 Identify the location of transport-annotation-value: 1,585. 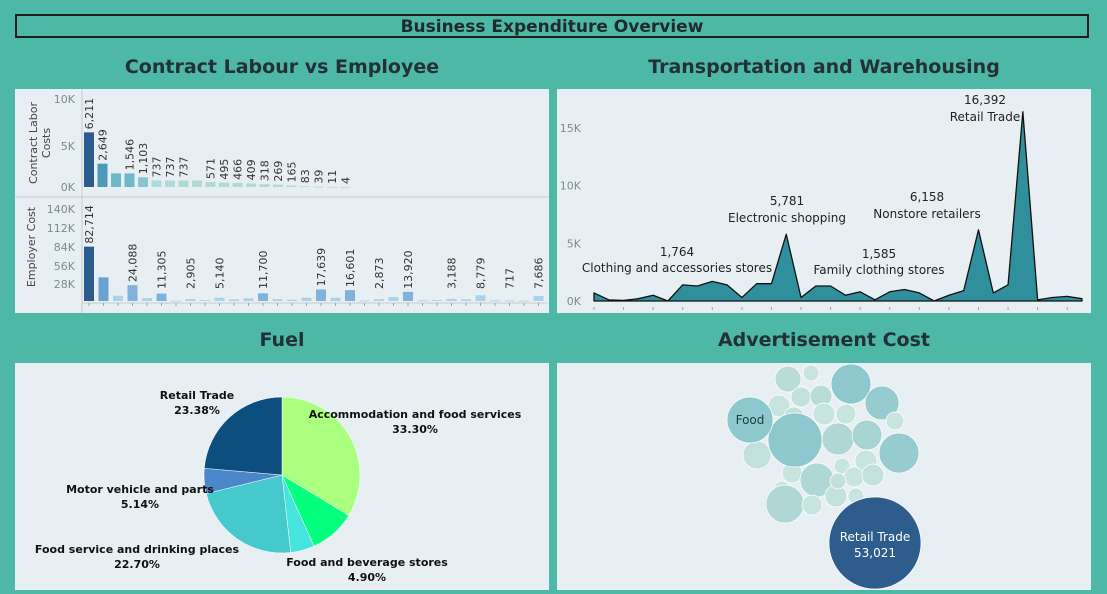
(879, 254).